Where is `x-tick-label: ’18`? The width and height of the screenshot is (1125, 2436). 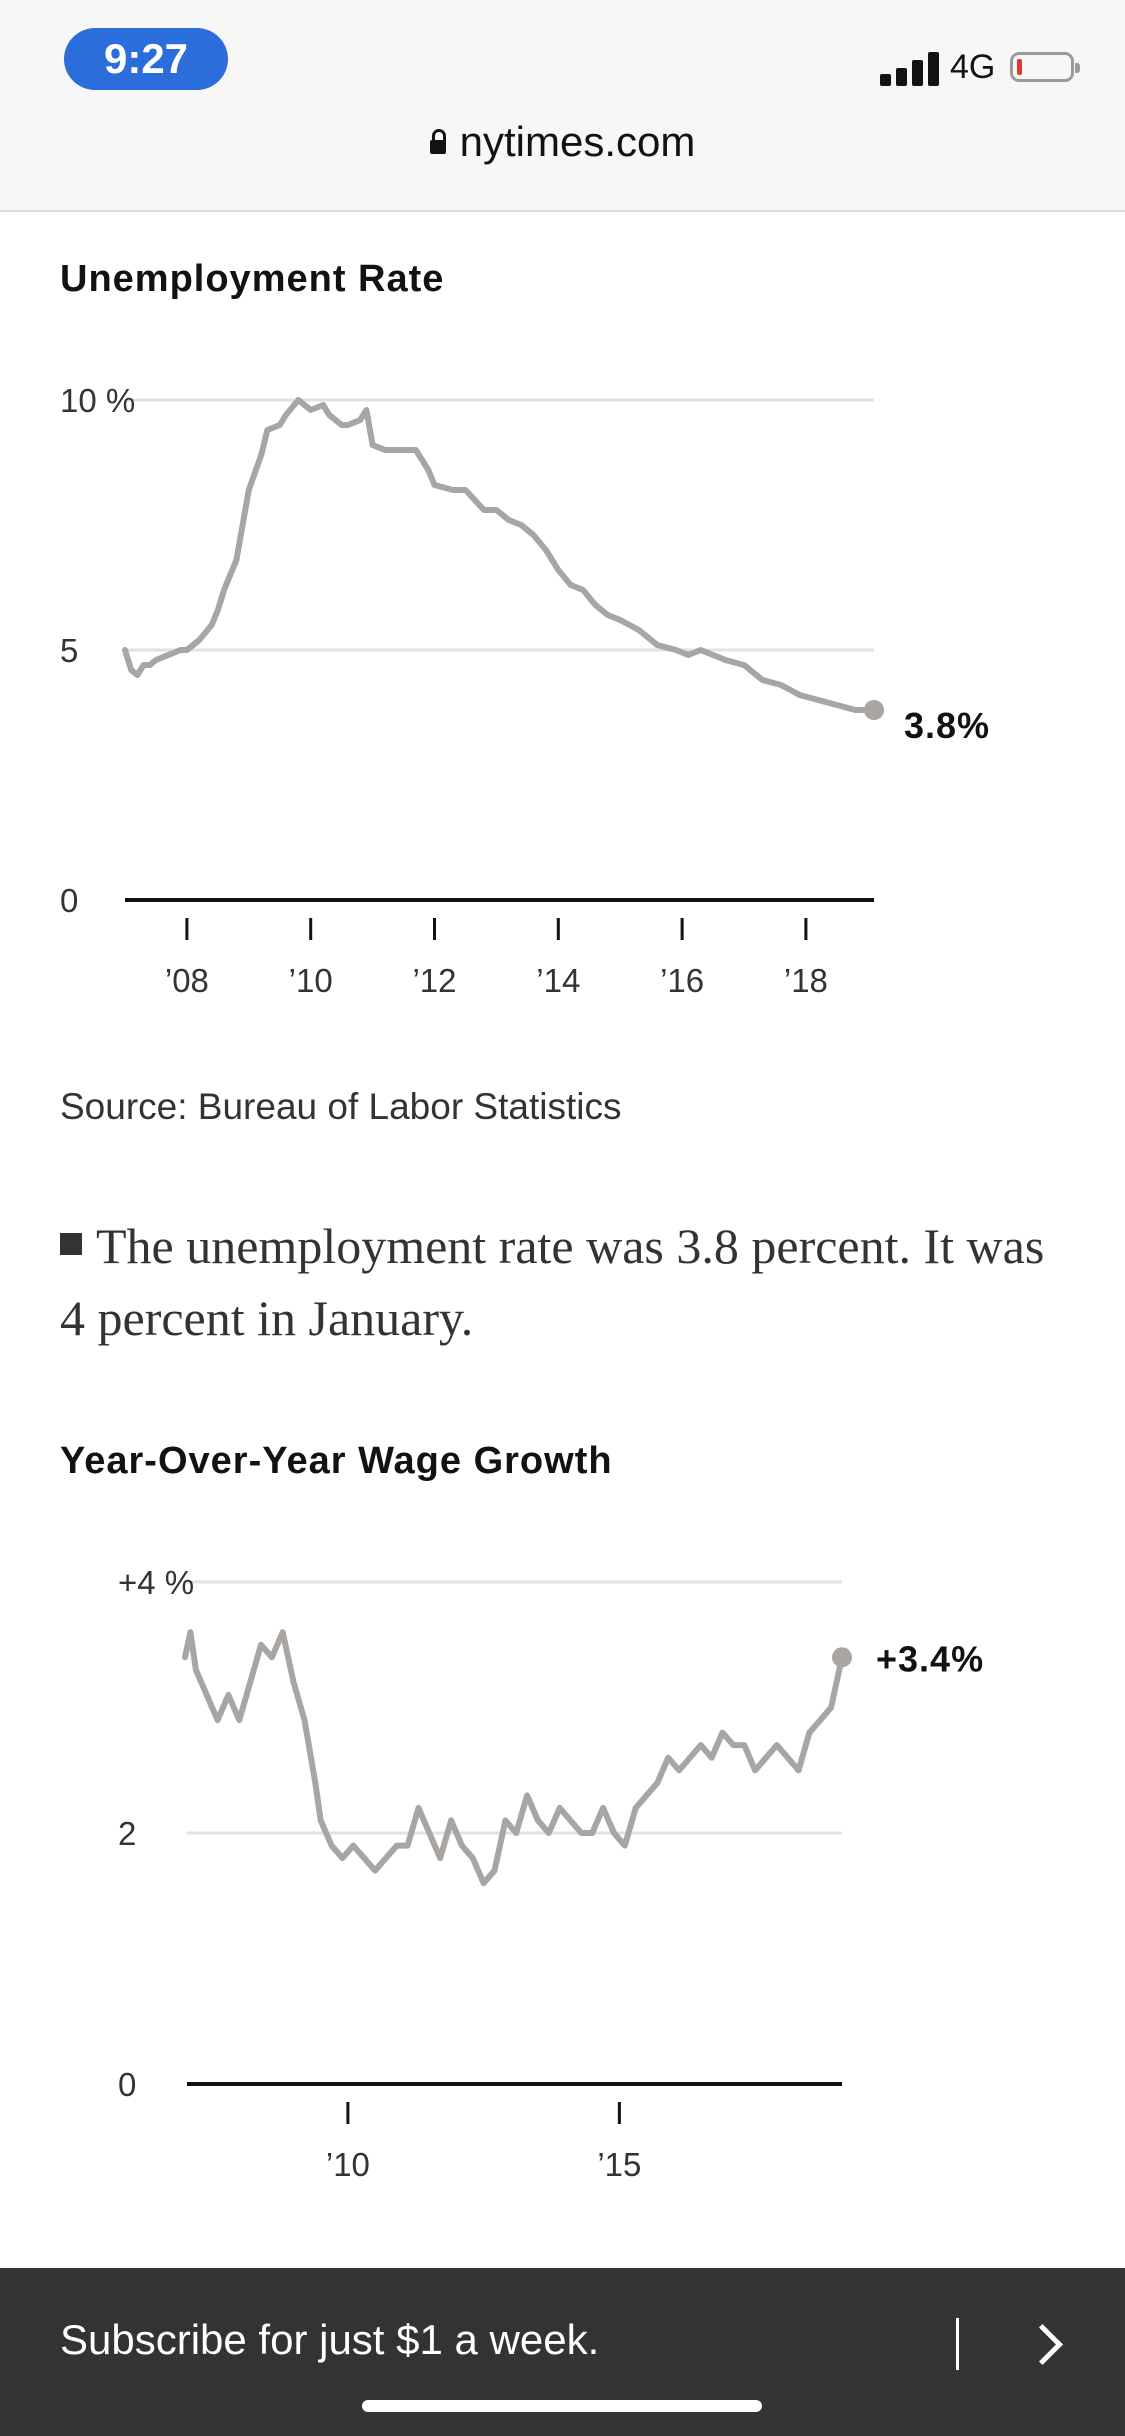
x-tick-label: ’18 is located at coordinates (806, 980).